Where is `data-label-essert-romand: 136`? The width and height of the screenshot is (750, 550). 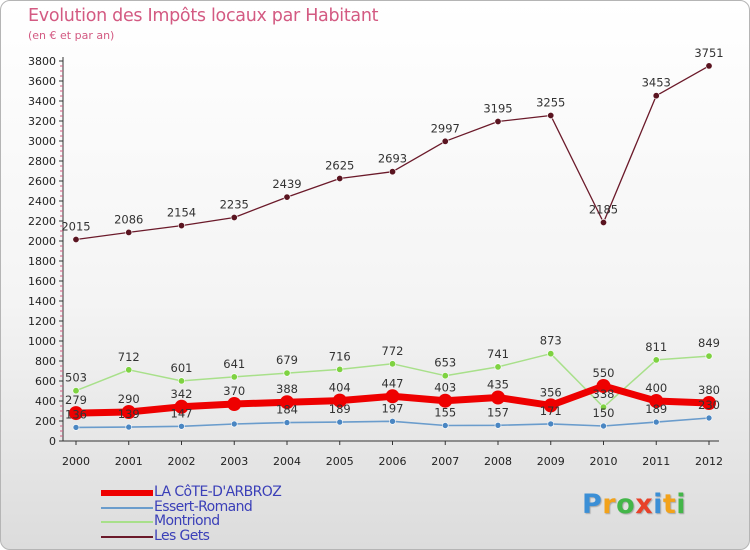 data-label-essert-romand: 136 is located at coordinates (76, 414).